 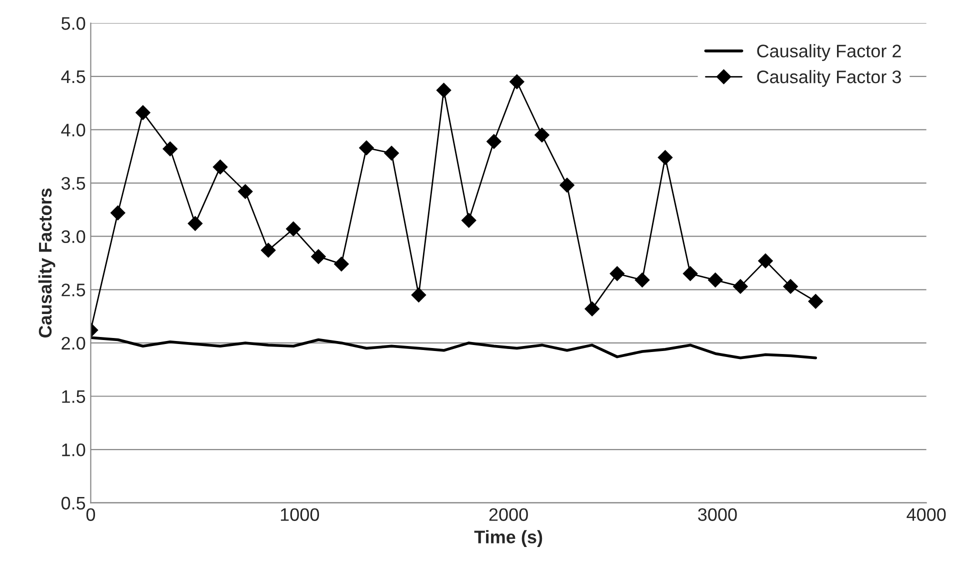 What do you see at coordinates (73, 130) in the screenshot?
I see `y-tick-label: 4.0` at bounding box center [73, 130].